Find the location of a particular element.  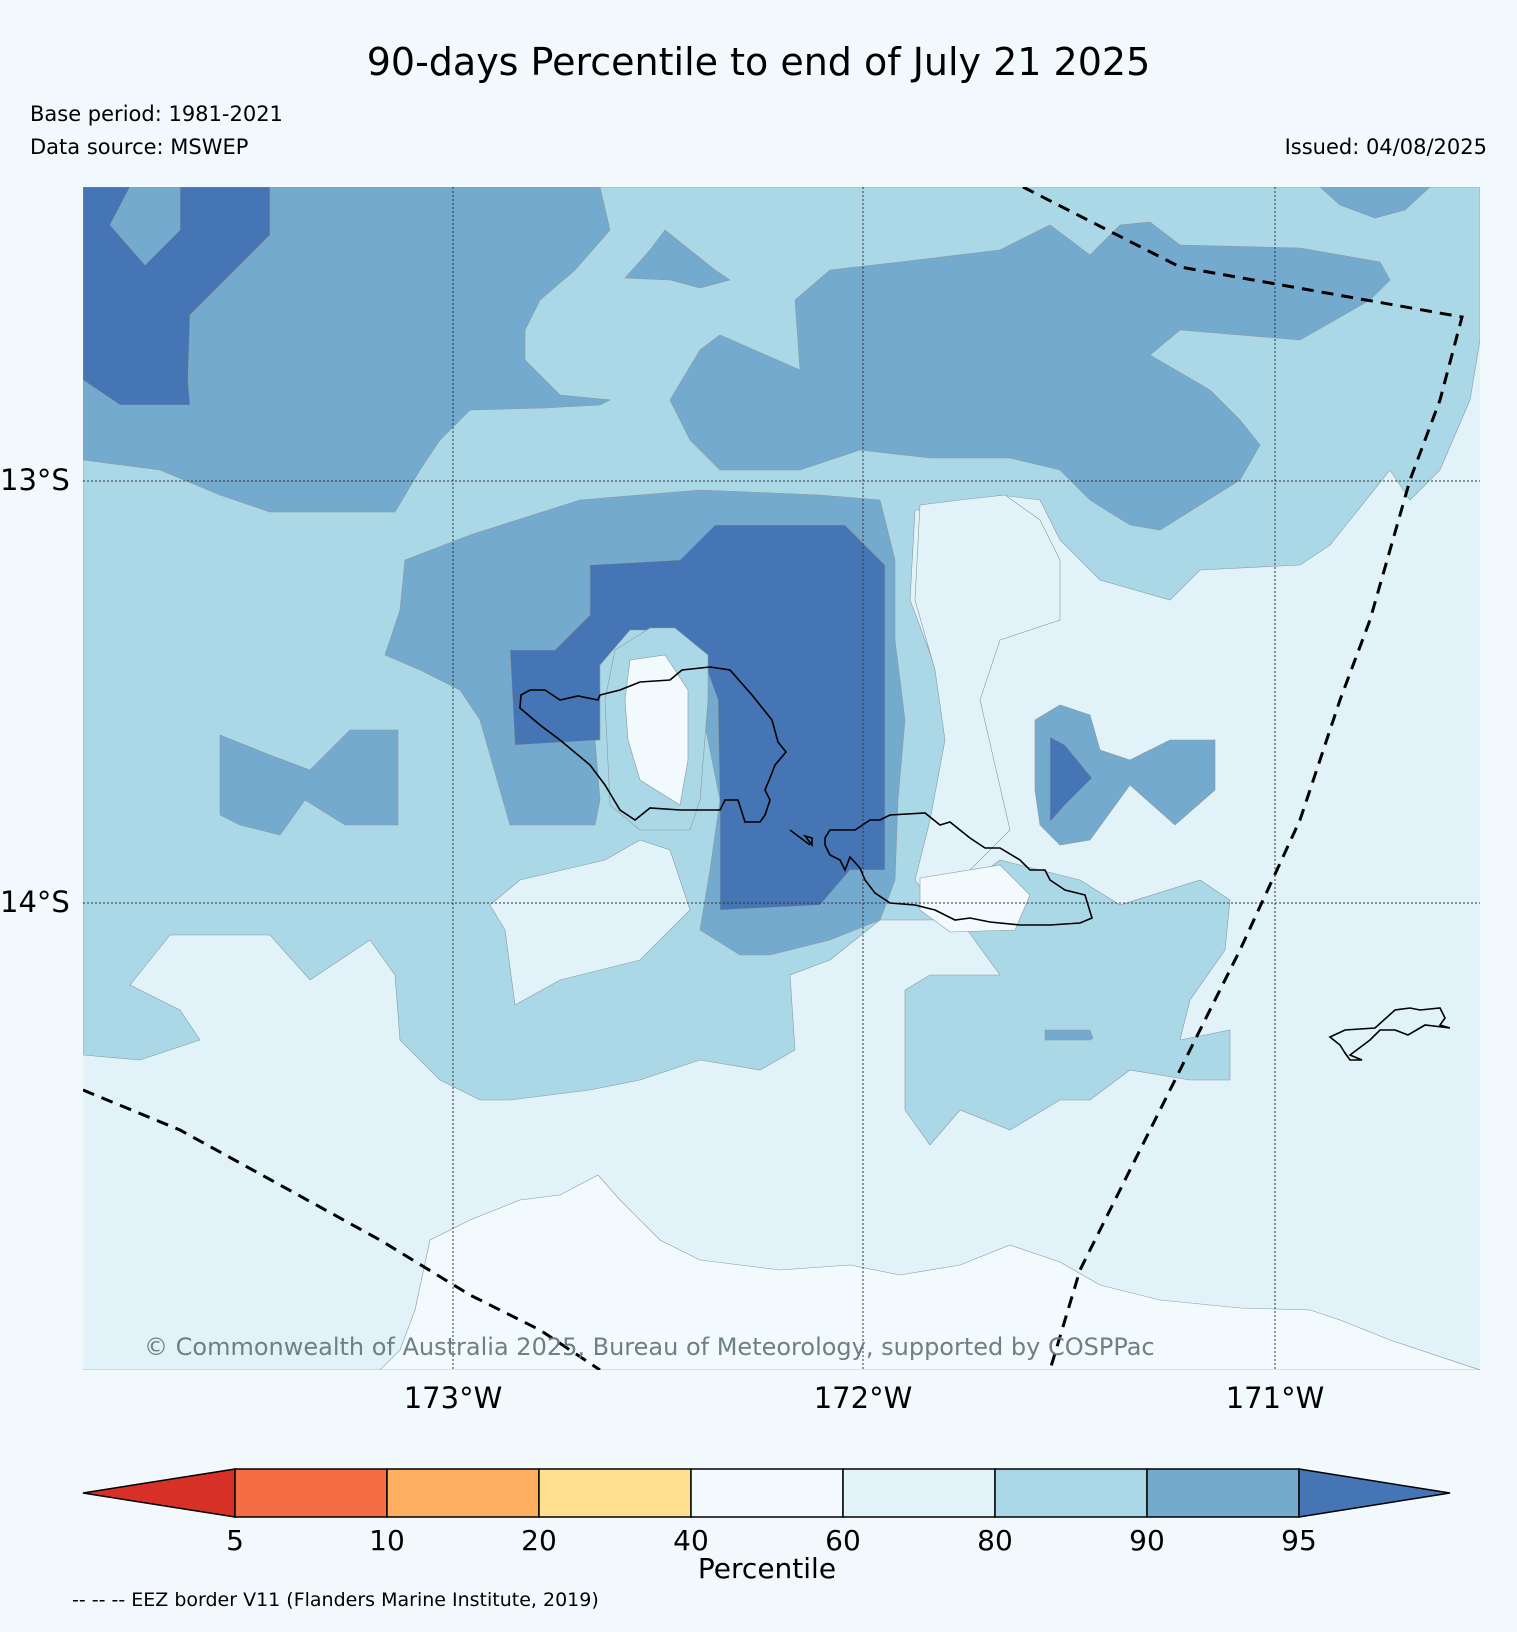

contour-90-95-tiny is located at coordinates (1069, 1035).